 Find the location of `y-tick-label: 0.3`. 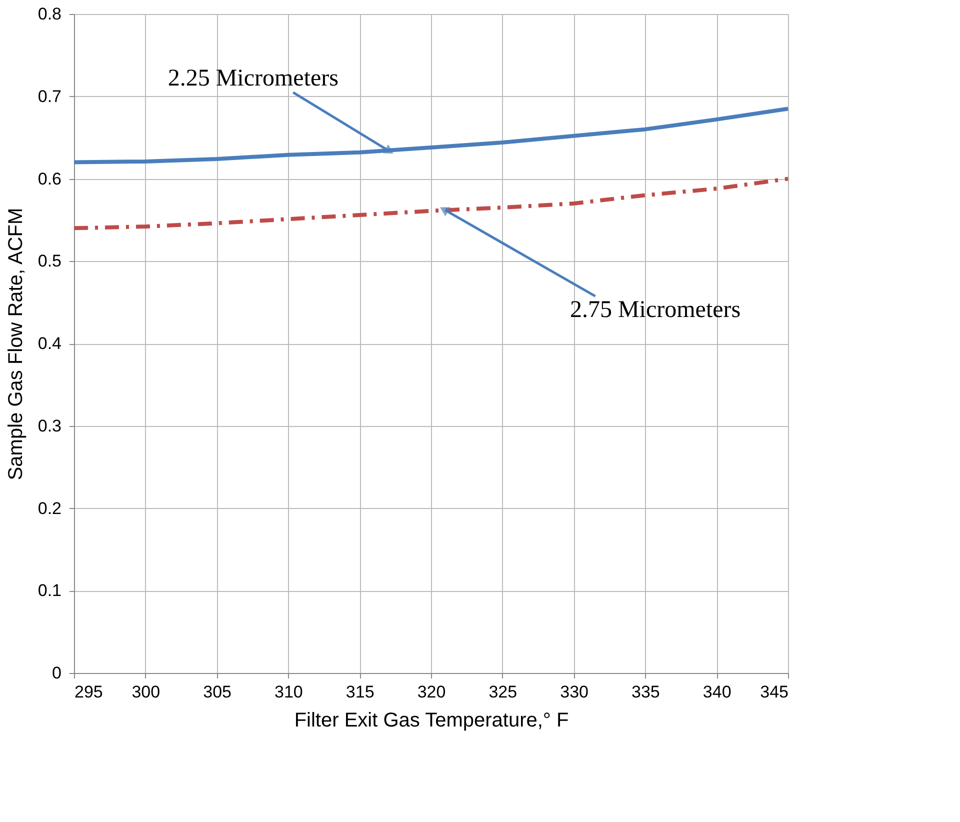

y-tick-label: 0.3 is located at coordinates (50, 426).